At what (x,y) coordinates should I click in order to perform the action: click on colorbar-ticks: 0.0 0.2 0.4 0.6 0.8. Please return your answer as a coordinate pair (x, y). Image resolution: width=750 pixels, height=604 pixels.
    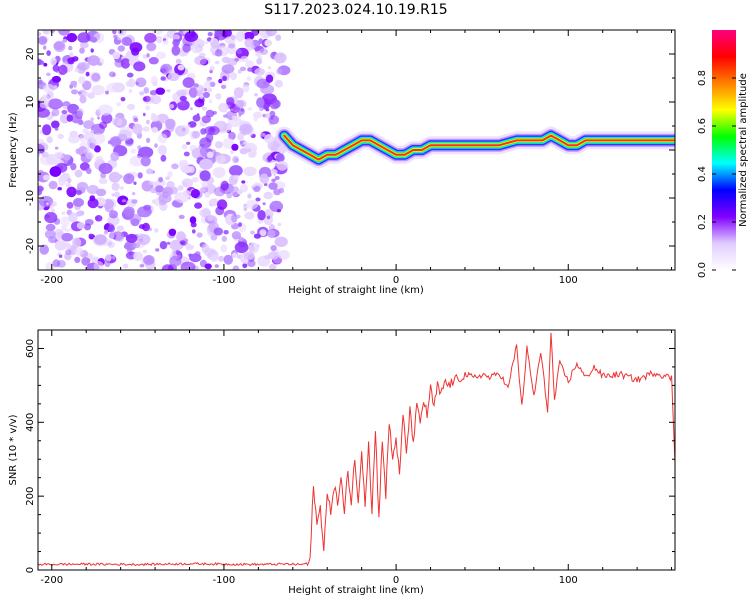
    Looking at the image, I should click on (716, 174).